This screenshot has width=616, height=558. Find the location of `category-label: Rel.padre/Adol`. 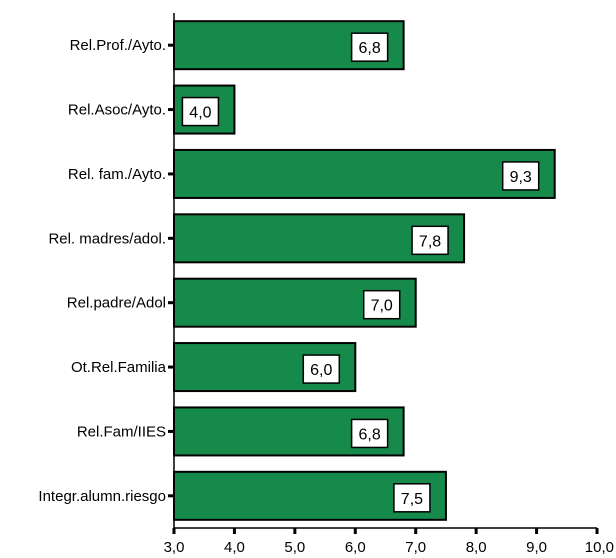

category-label: Rel.padre/Adol is located at coordinates (116, 303).